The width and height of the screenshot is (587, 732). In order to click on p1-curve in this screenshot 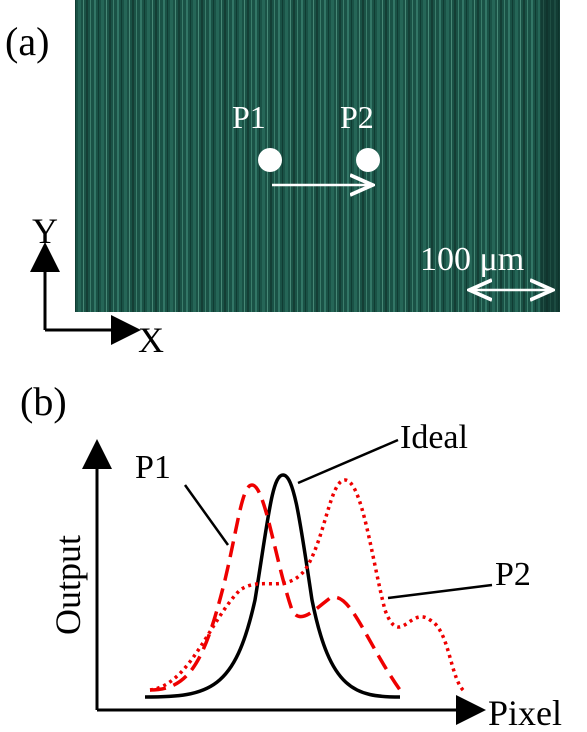, I will do `click(275, 587)`.